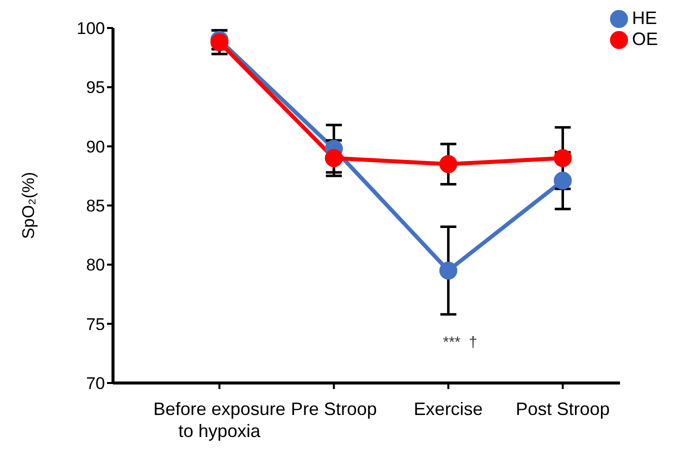 The image size is (689, 455). I want to click on y-tick-label: 90, so click(95, 146).